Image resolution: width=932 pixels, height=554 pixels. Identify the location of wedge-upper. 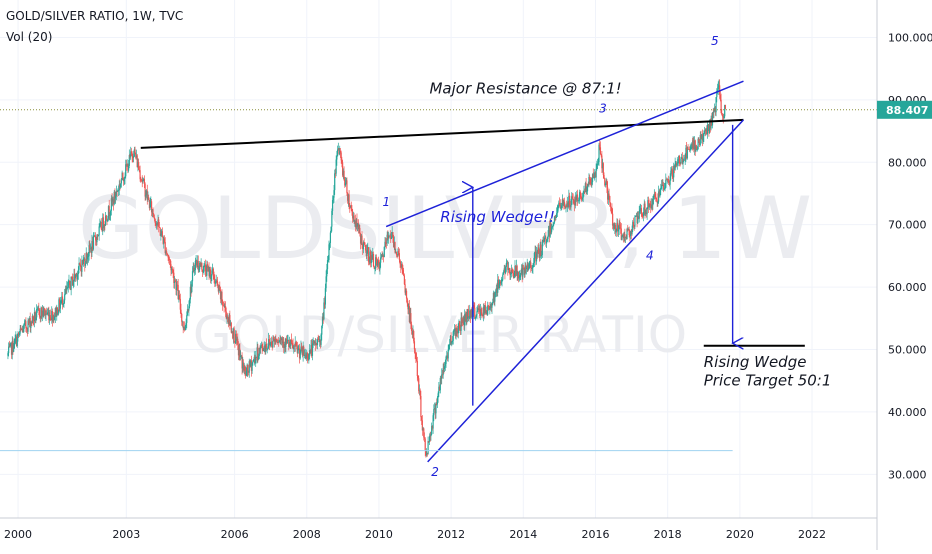
(564, 154).